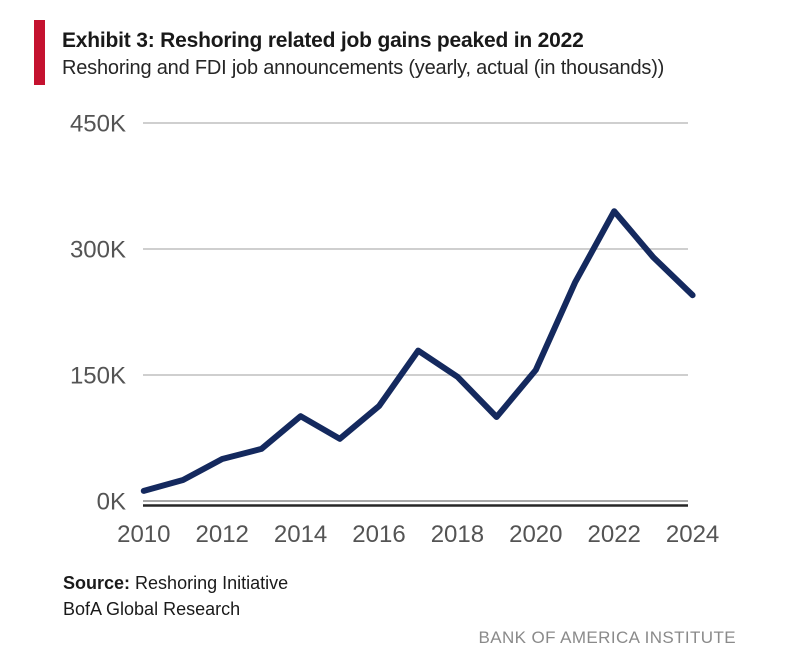 Image resolution: width=788 pixels, height=659 pixels. Describe the element at coordinates (98, 376) in the screenshot. I see `y-tick-label: 150K` at that location.